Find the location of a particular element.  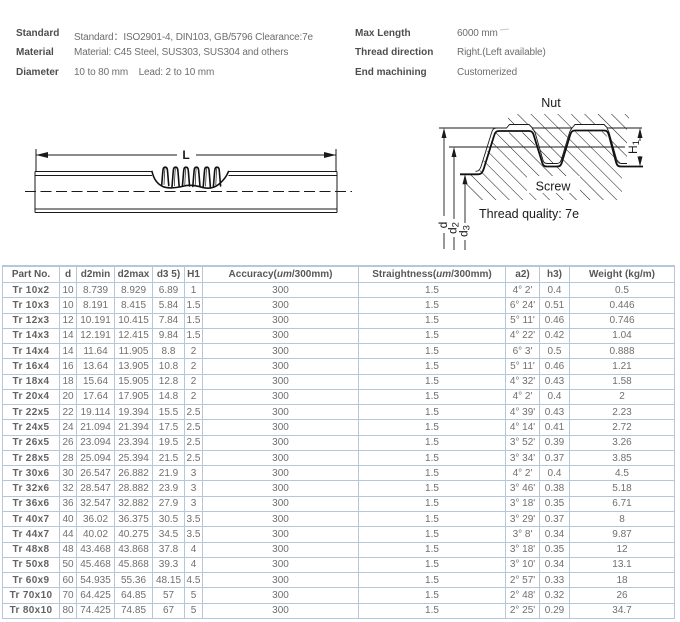

svg-text: d2 is located at coordinates (454, 228).